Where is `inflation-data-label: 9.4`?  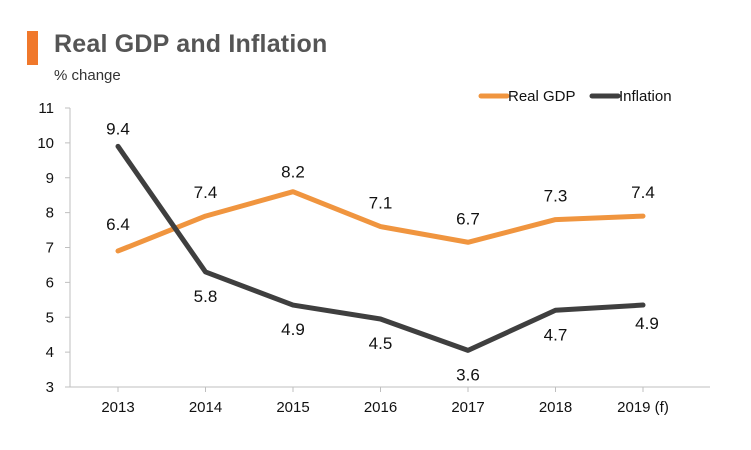 inflation-data-label: 9.4 is located at coordinates (118, 128).